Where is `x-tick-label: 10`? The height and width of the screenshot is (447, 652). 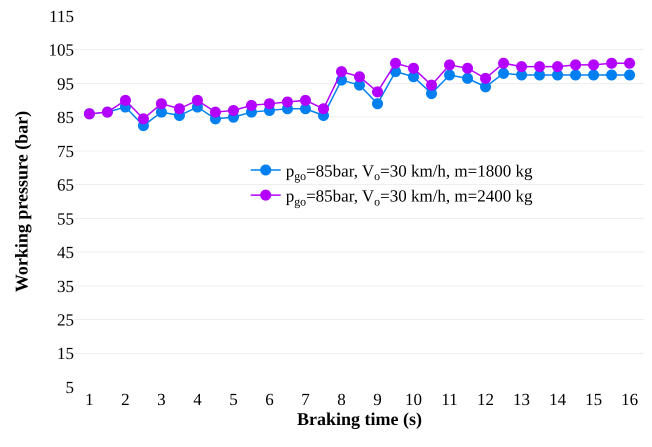
x-tick-label: 10 is located at coordinates (413, 399).